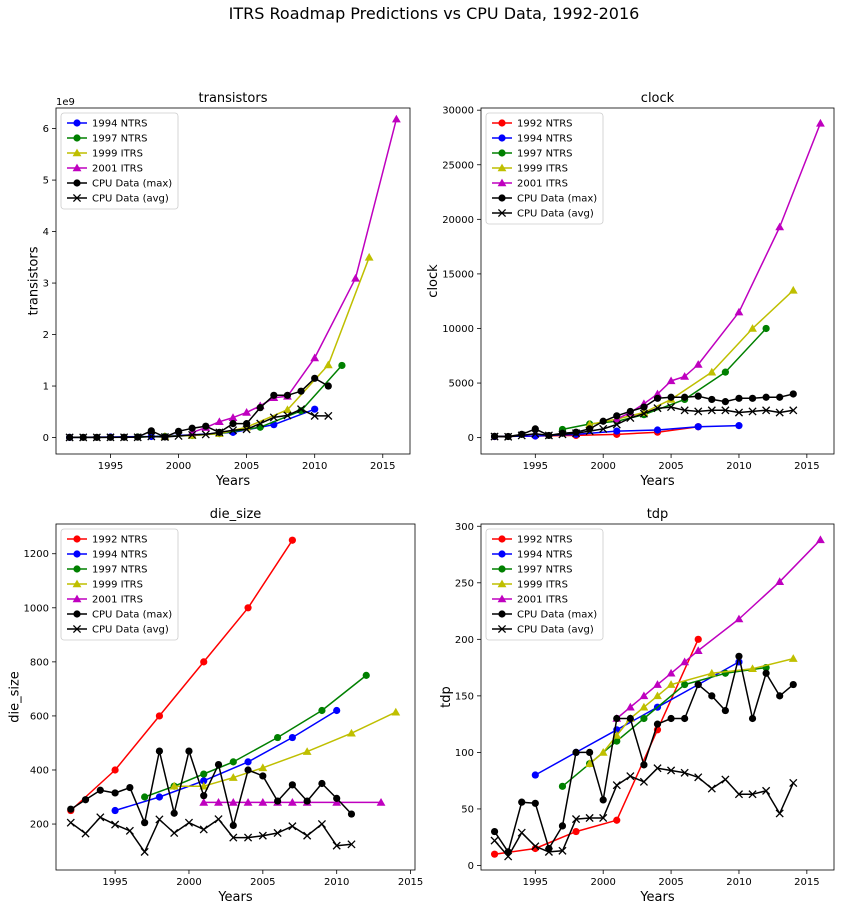 The image size is (844, 910). I want to click on y-axis-label: transistors, so click(34, 280).